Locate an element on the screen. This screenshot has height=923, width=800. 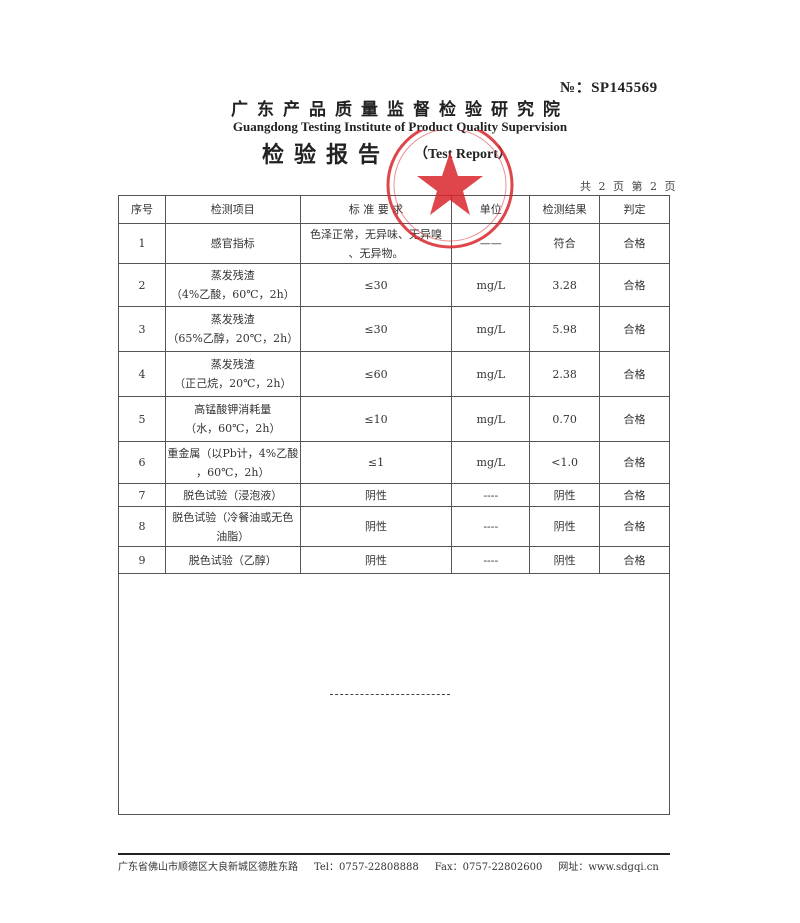
cell-unit-text: —— is located at coordinates (490, 243).